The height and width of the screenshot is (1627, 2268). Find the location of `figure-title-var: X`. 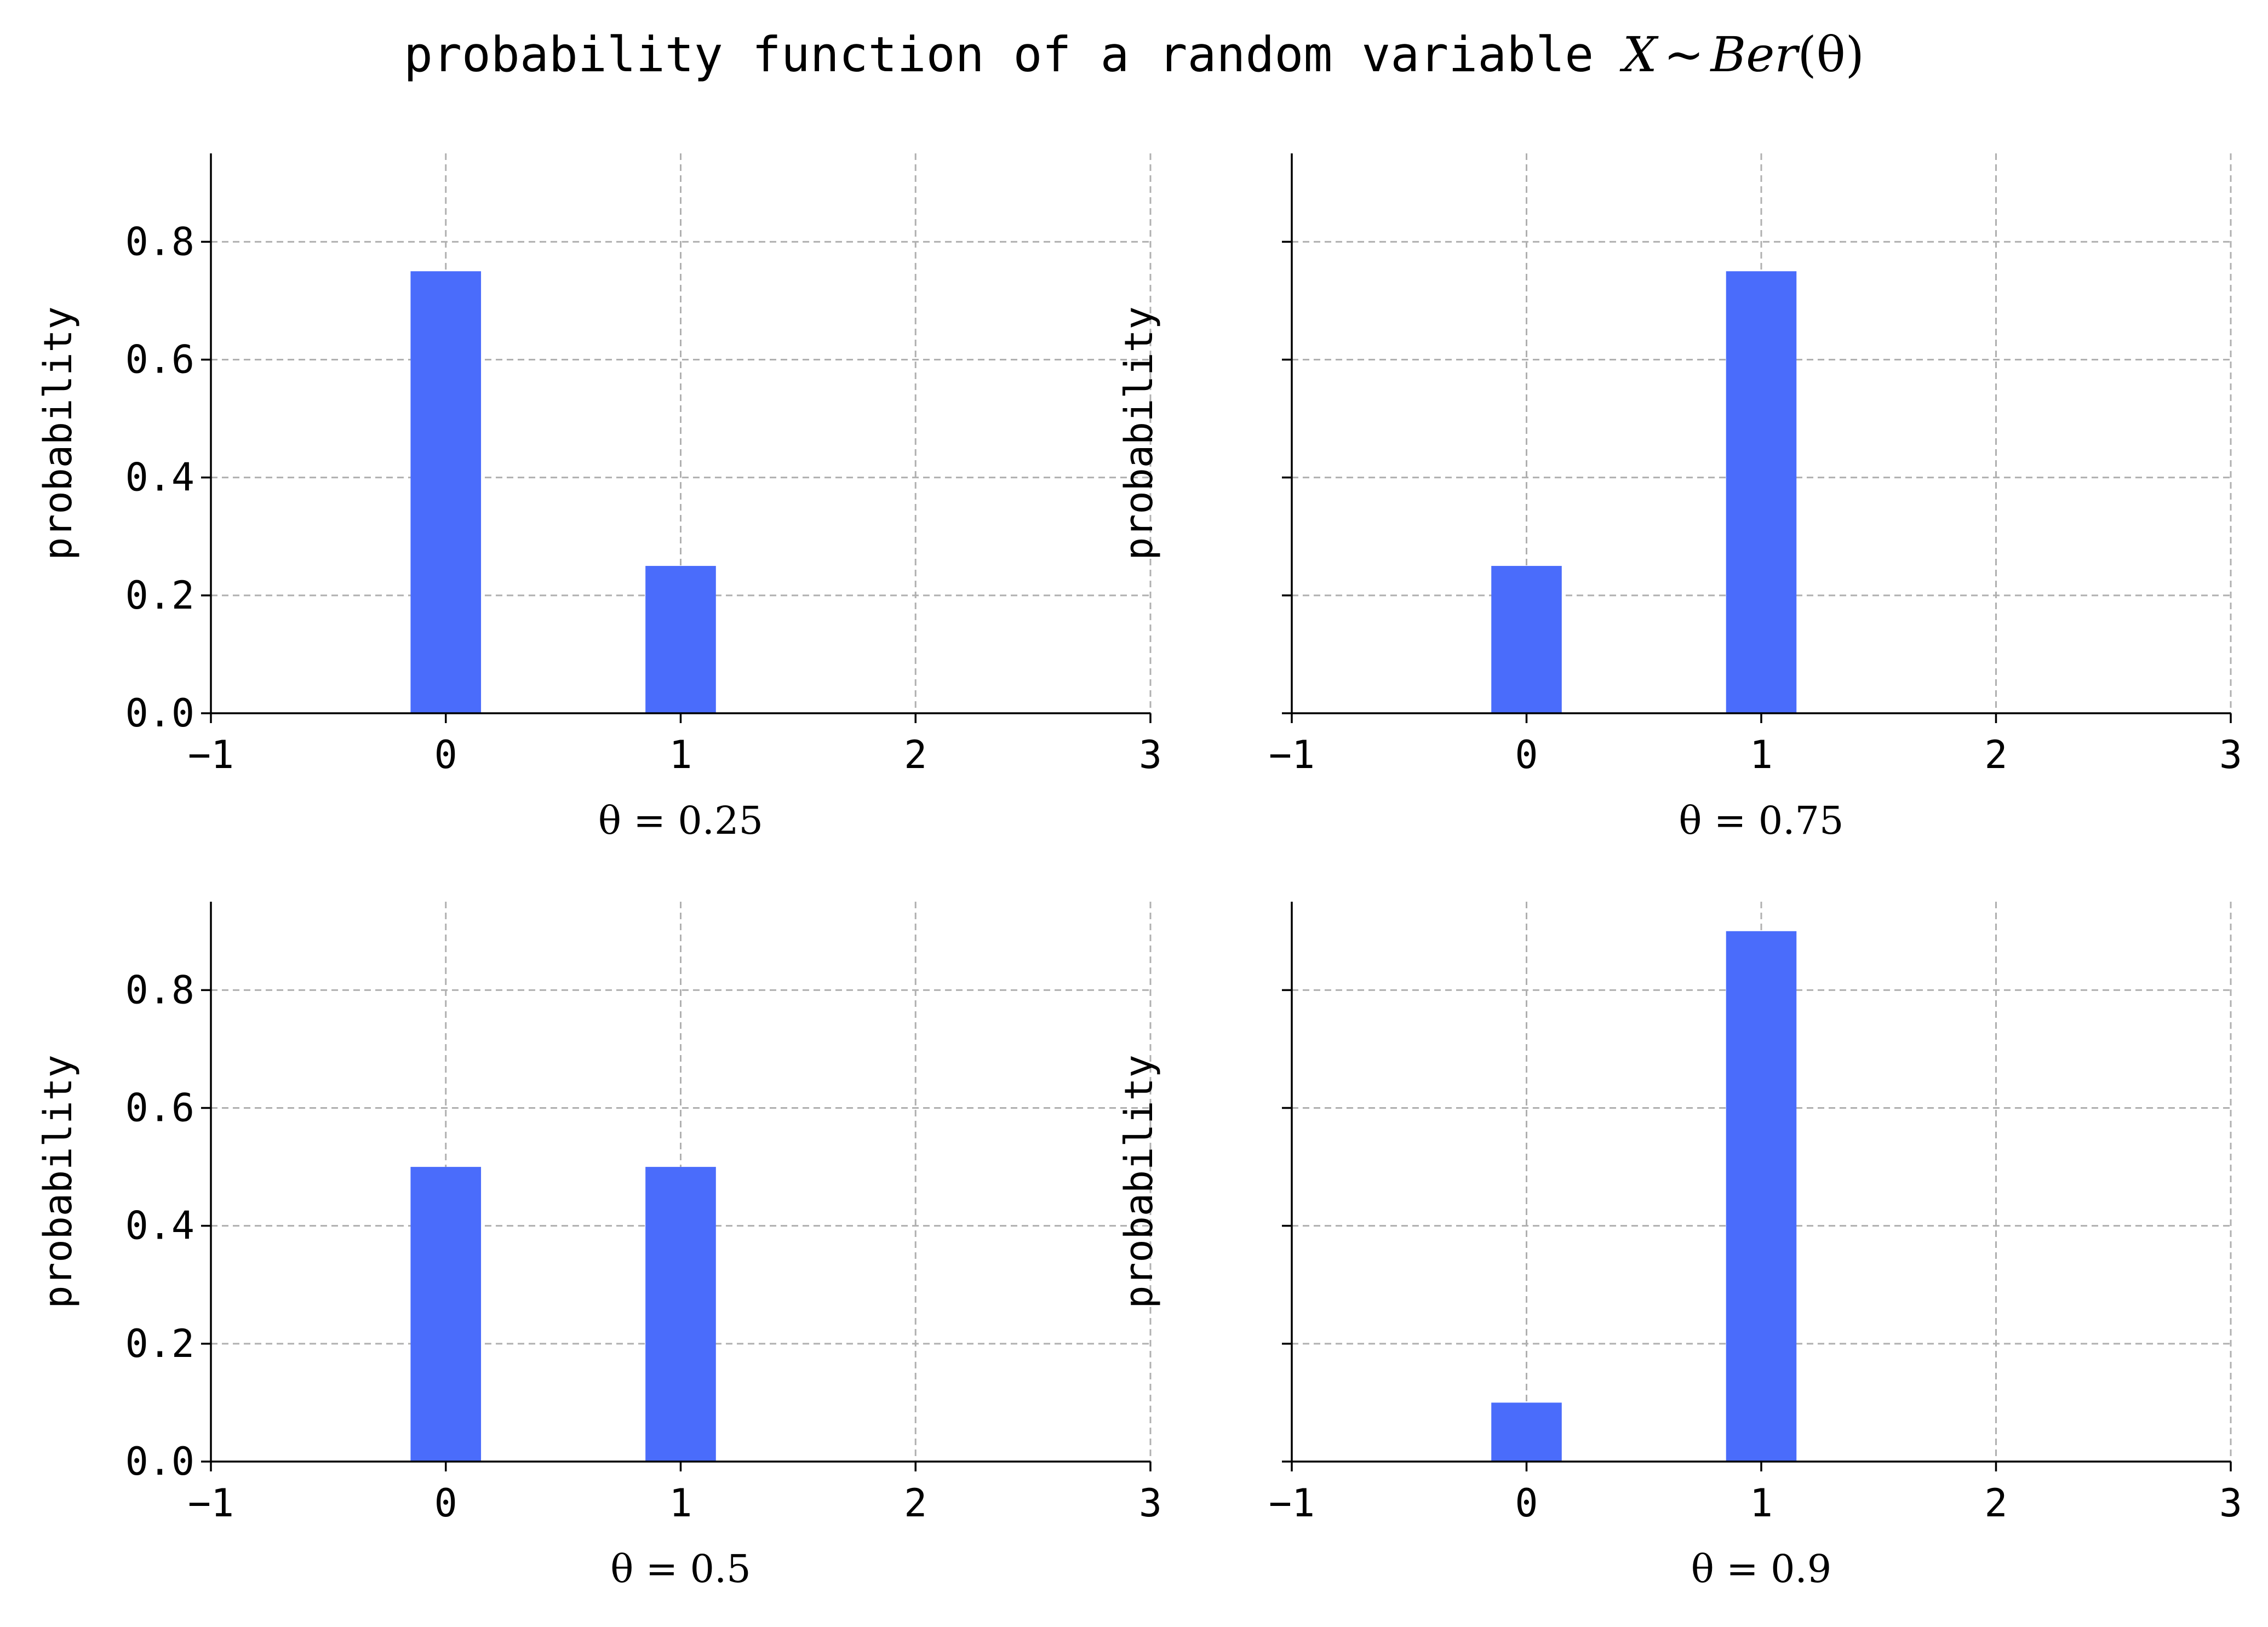

figure-title-var: X is located at coordinates (1639, 55).